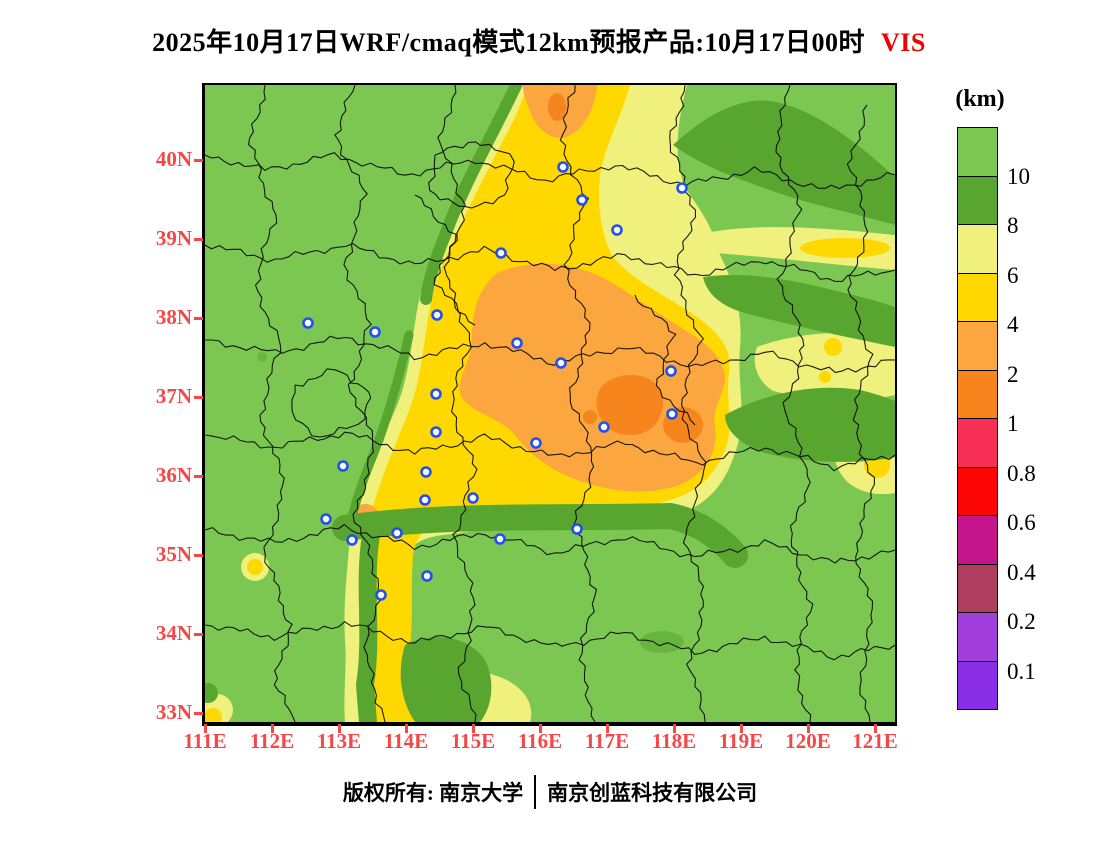 Image resolution: width=1100 pixels, height=850 pixels. I want to click on lat-tick-label: 33N, so click(173, 712).